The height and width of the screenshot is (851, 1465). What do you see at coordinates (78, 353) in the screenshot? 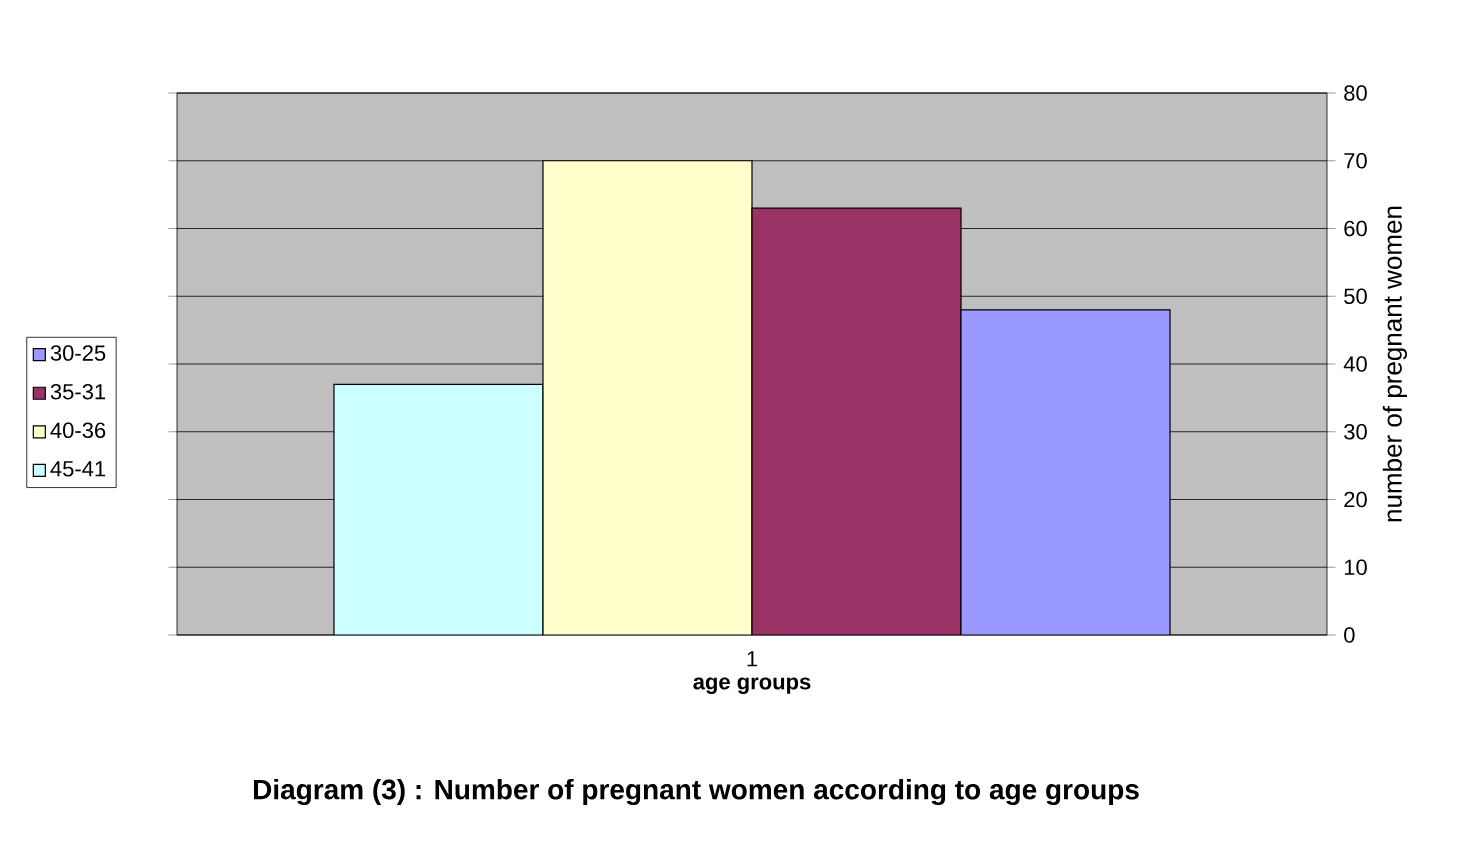
I see `legend-label: 30-25` at bounding box center [78, 353].